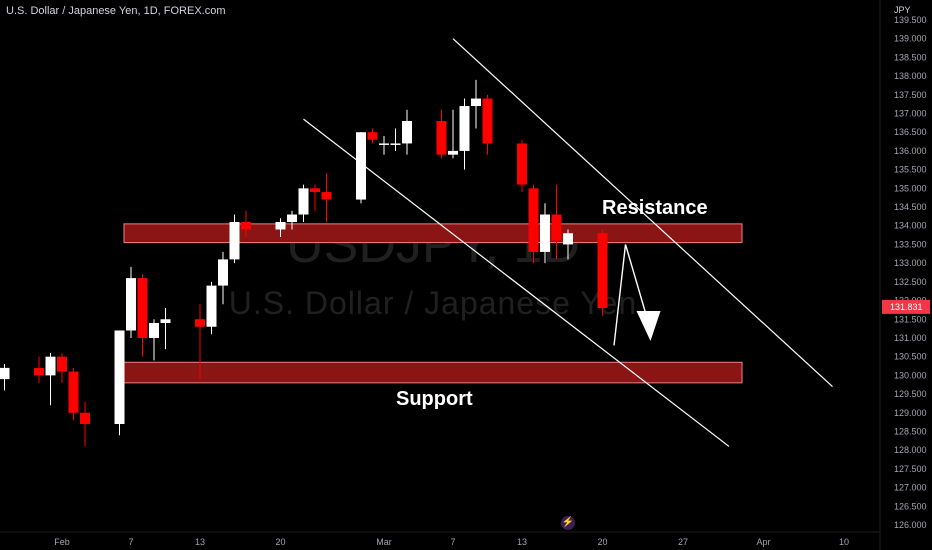 Image resolution: width=932 pixels, height=550 pixels. What do you see at coordinates (440, 539) in the screenshot?
I see `time-axis: Feb 7 13 20 Mar 7 13 20 27 Apr 10` at bounding box center [440, 539].